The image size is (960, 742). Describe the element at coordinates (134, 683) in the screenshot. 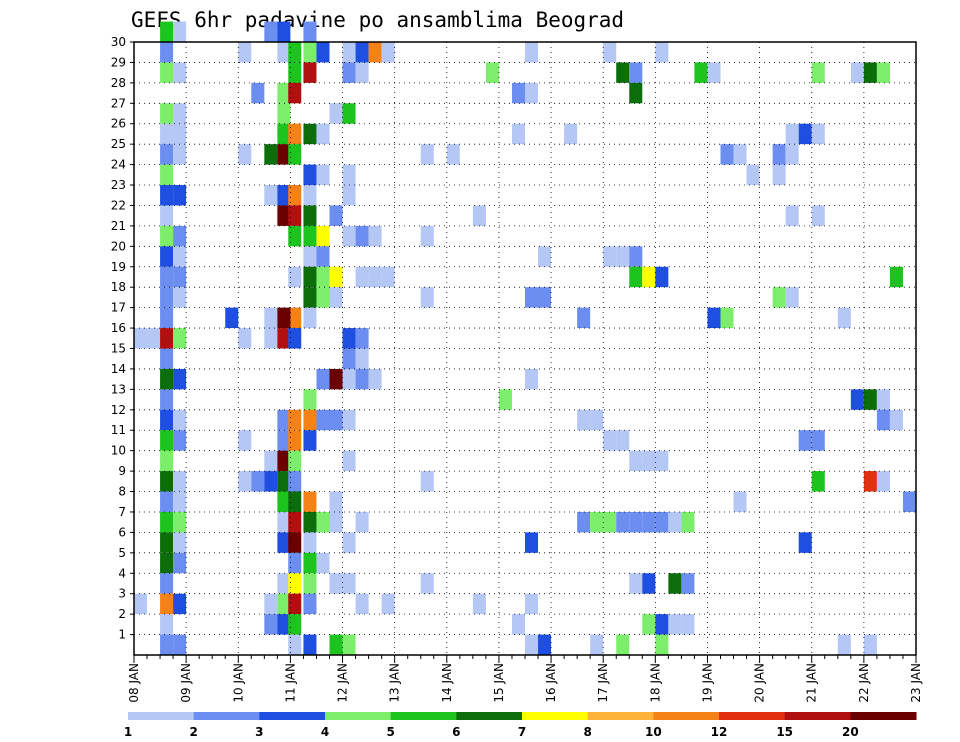

I see `x-tick-label: 08 JAN` at that location.